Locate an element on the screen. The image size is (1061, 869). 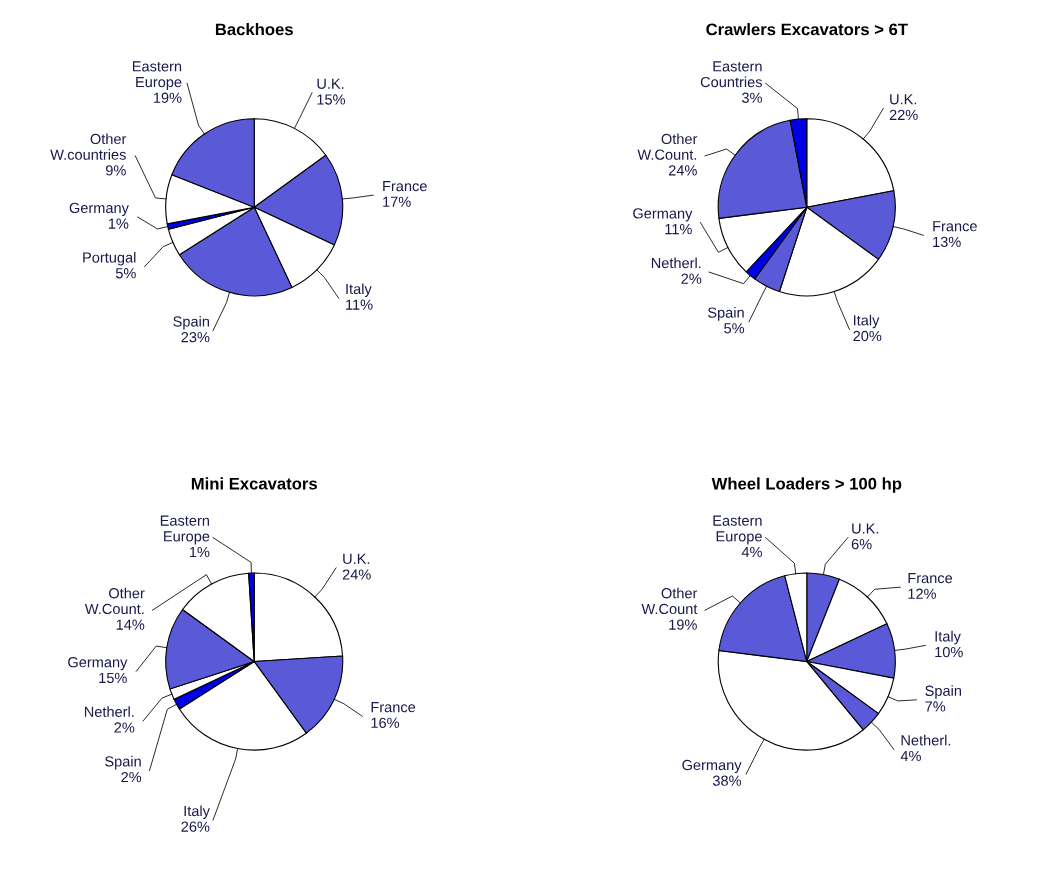
data-label: 13% is located at coordinates (947, 242).